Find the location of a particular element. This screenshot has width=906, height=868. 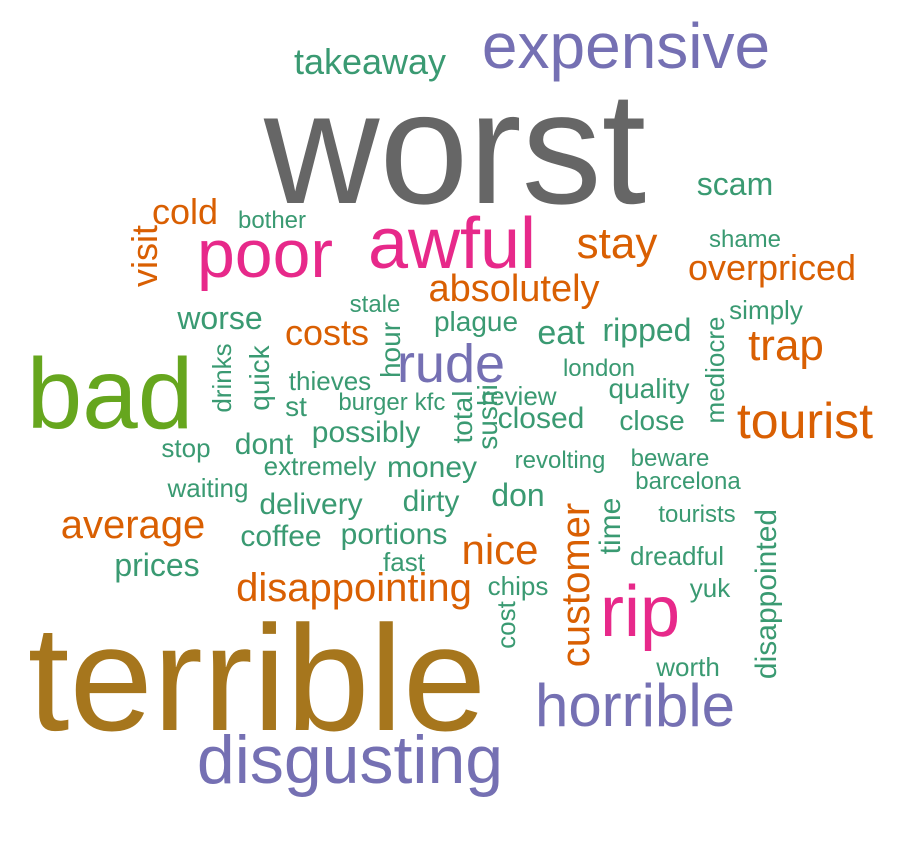

word-terrible: terrible is located at coordinates (257, 678).